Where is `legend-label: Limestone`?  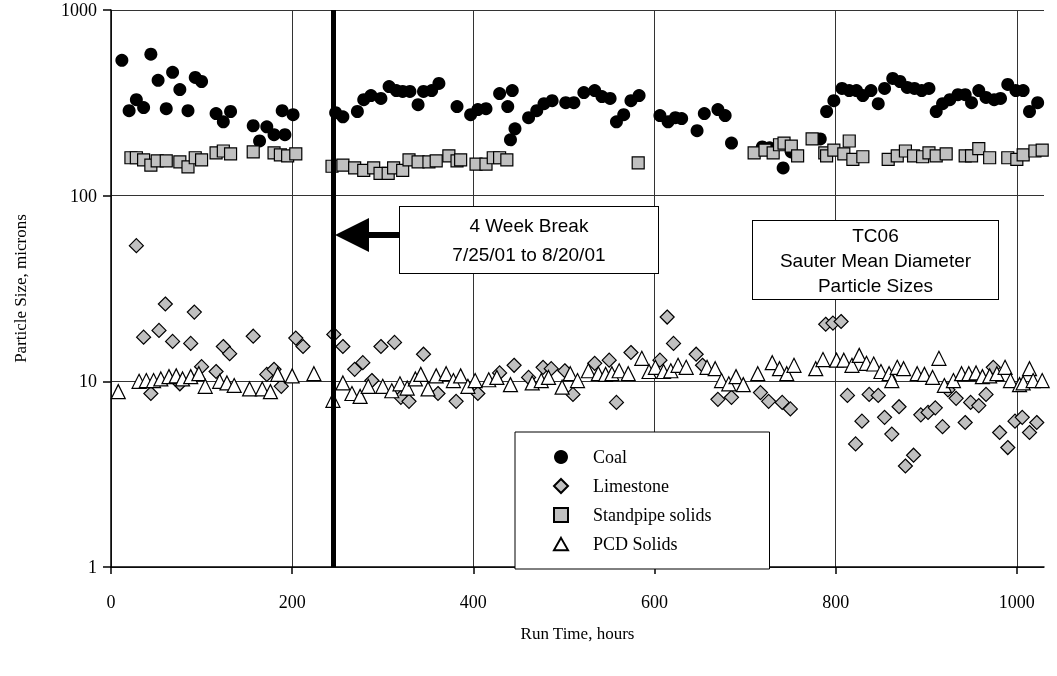 legend-label: Limestone is located at coordinates (631, 486).